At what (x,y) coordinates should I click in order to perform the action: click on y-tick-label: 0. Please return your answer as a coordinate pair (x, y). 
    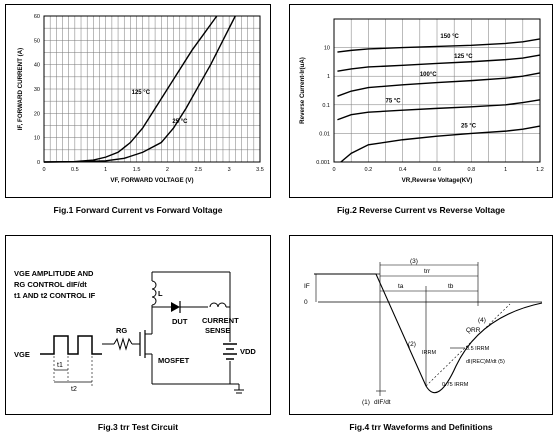
    Looking at the image, I should click on (38, 163).